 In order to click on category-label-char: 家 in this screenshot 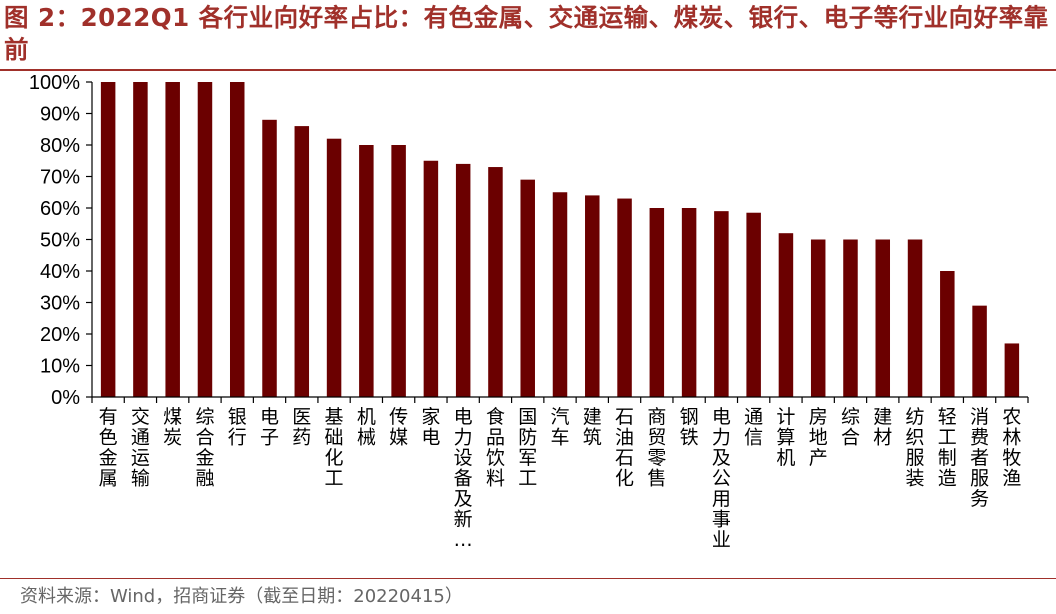, I will do `click(430, 417)`.